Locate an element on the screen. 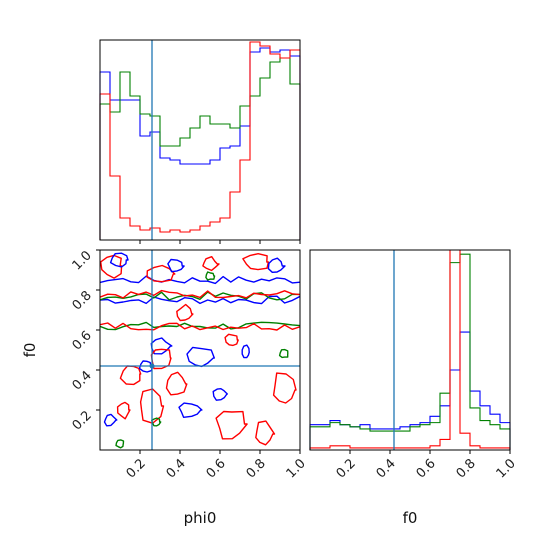 The width and height of the screenshot is (550, 550). joint-ytick-label-2: 0.6 is located at coordinates (82, 340).